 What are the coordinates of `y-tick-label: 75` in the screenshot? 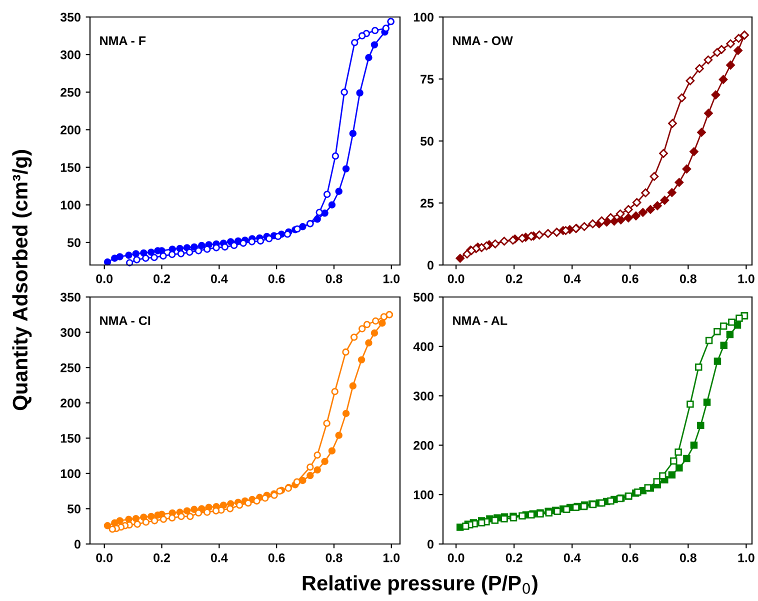 It's located at (427, 79).